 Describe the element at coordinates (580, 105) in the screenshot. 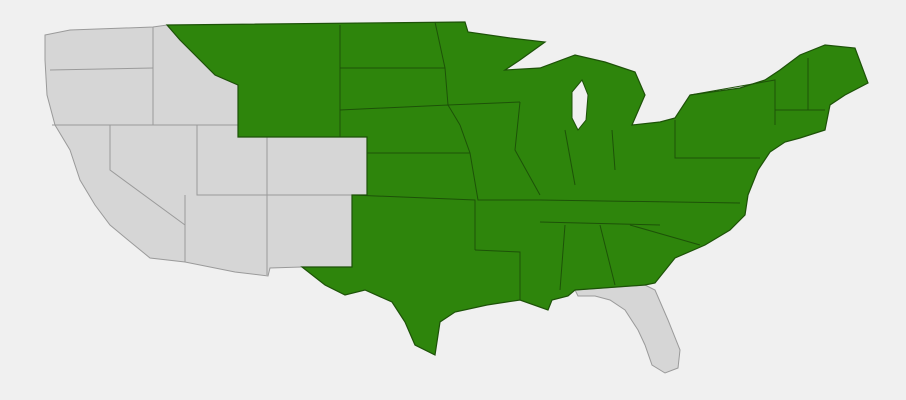

I see `lake-michigan` at that location.